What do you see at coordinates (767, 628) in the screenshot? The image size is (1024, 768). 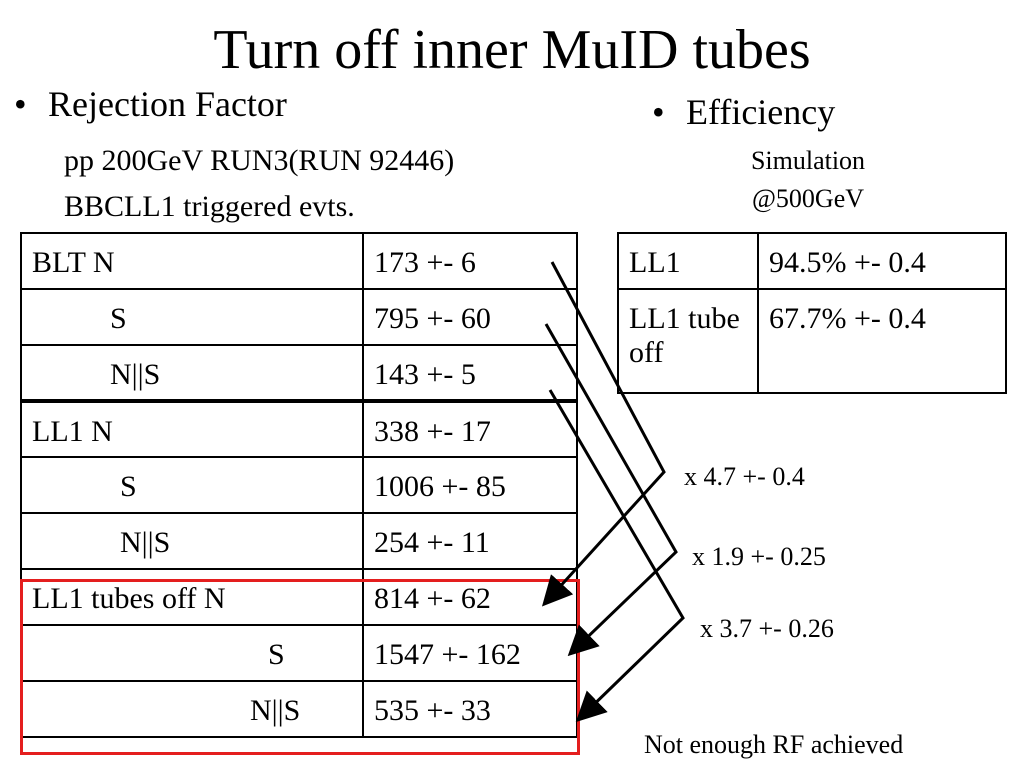 I see `ratio-label-nors: x 3.7 +- 0.26` at bounding box center [767, 628].